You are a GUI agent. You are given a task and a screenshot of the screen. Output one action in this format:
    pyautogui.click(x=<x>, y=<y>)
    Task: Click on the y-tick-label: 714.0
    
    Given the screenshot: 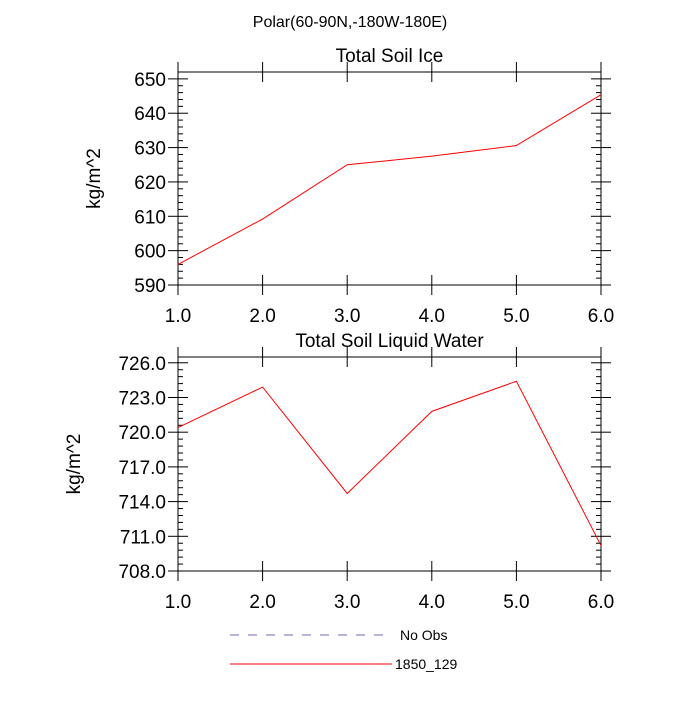 What is the action you would take?
    pyautogui.click(x=142, y=503)
    